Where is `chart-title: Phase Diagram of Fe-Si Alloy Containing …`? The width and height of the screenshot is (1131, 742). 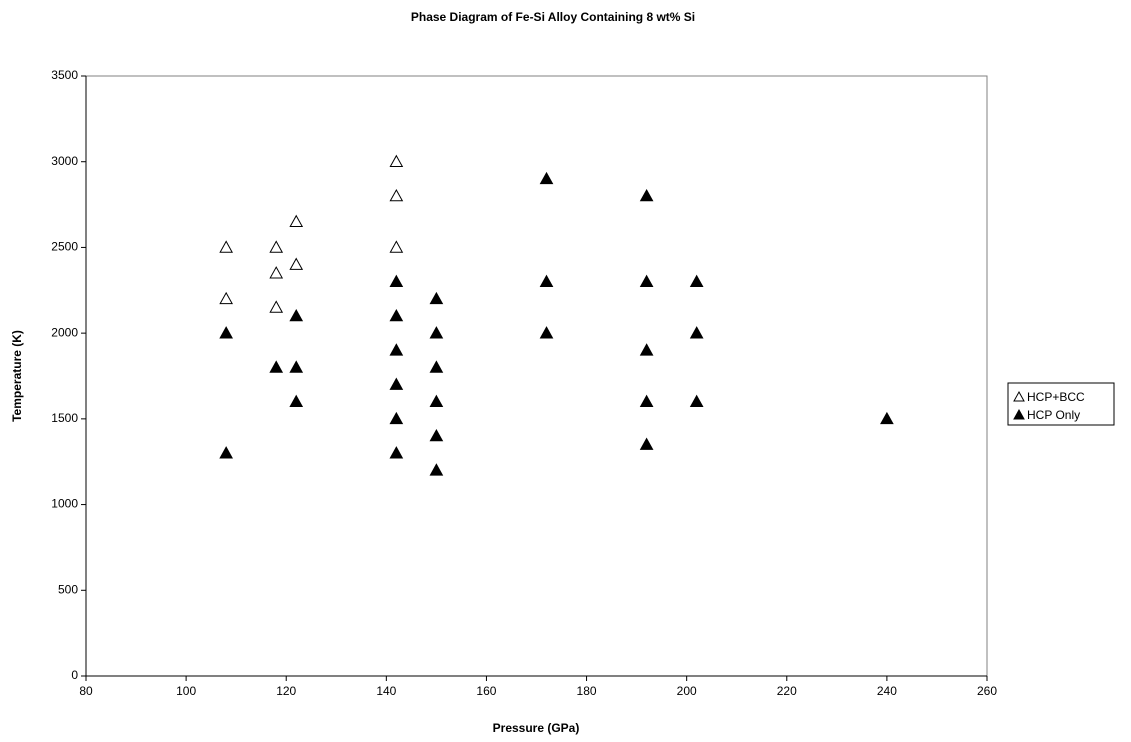
chart-title: Phase Diagram of Fe-Si Alloy Containing … is located at coordinates (553, 17).